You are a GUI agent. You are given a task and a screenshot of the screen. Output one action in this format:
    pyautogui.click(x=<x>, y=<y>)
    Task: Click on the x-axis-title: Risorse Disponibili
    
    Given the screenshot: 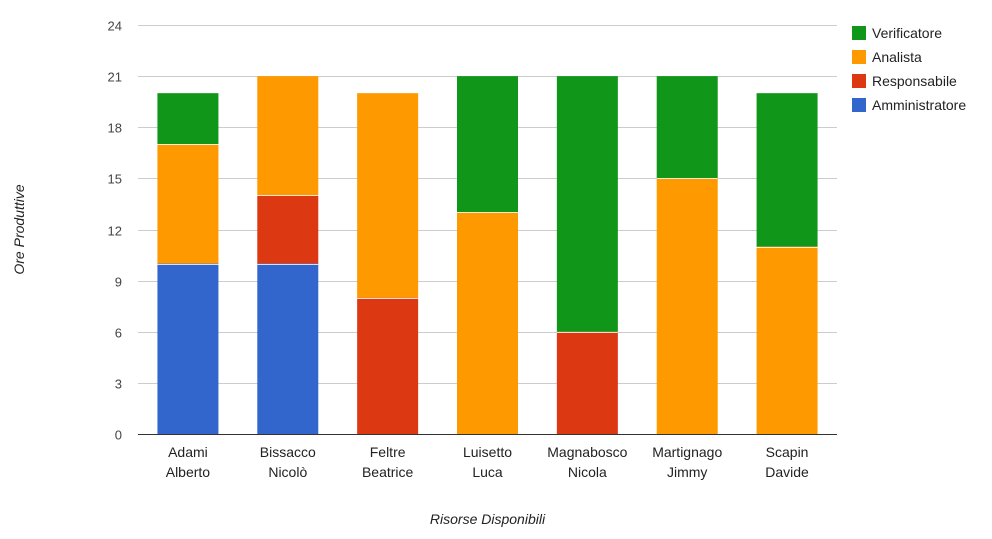 What is the action you would take?
    pyautogui.click(x=488, y=519)
    